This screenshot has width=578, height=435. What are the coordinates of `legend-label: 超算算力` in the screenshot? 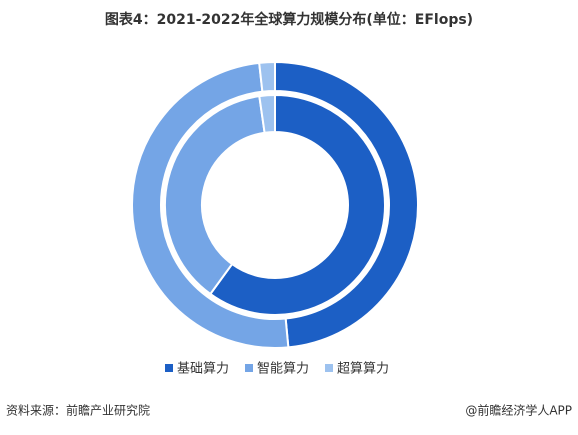 It's located at (363, 369).